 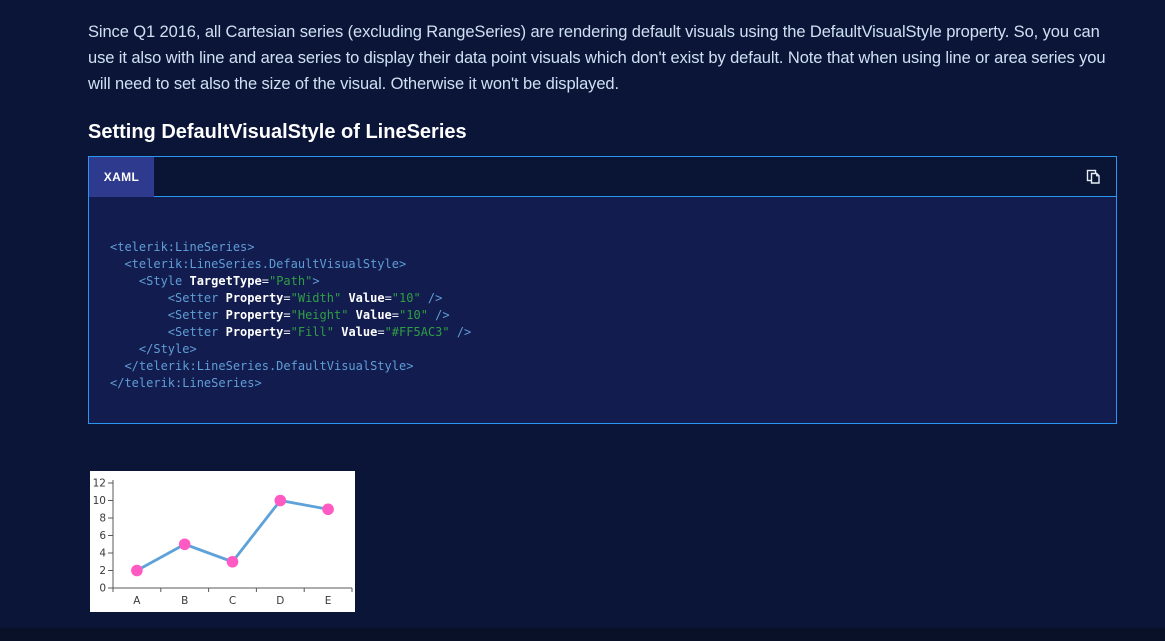 What do you see at coordinates (102, 589) in the screenshot?
I see `svg-text: 0` at bounding box center [102, 589].